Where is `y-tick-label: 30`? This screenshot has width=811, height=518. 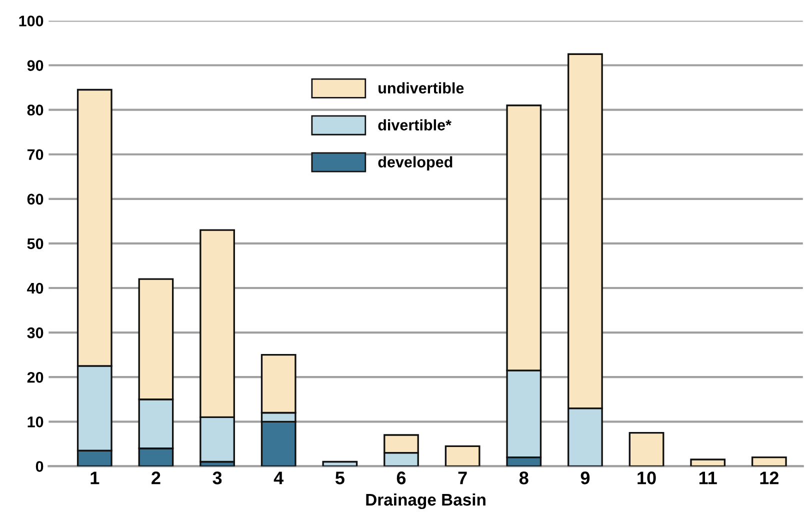
y-tick-label: 30 is located at coordinates (35, 332).